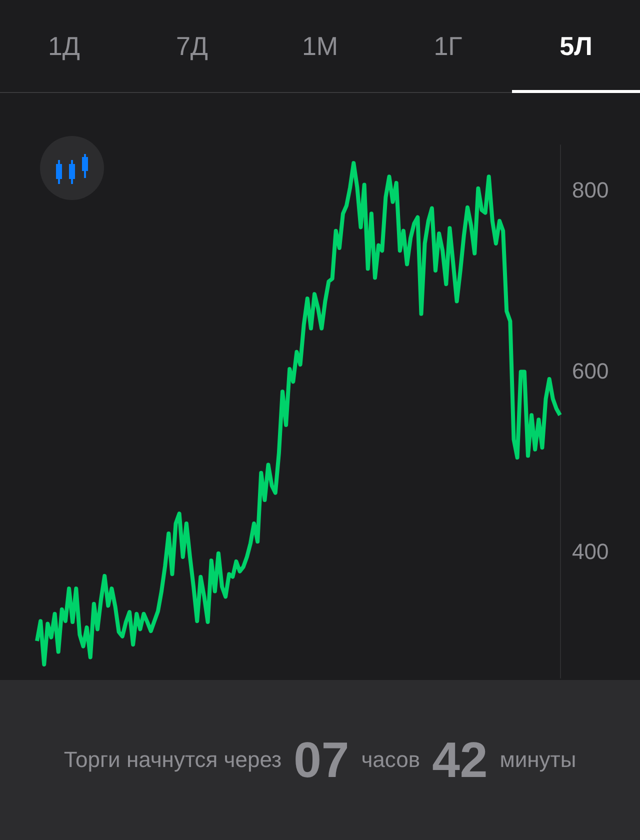 This screenshot has height=840, width=640. I want to click on text: 1Д, so click(64, 46).